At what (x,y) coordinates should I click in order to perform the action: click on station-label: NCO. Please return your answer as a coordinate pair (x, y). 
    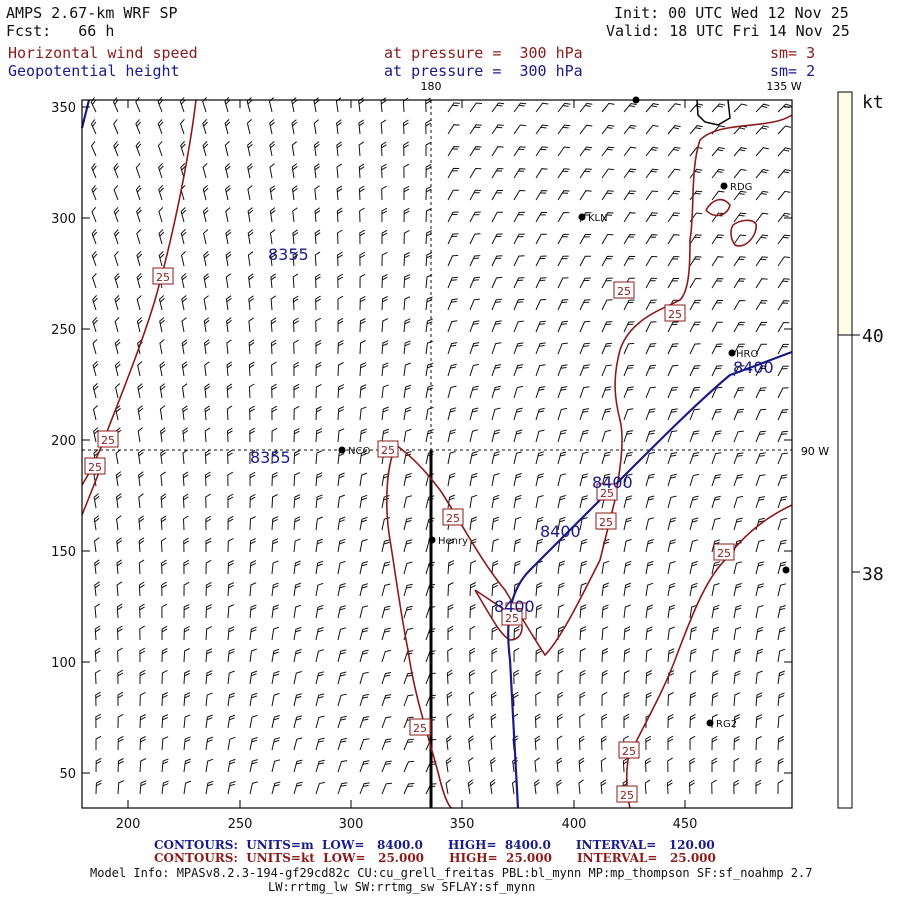
    Looking at the image, I should click on (359, 451).